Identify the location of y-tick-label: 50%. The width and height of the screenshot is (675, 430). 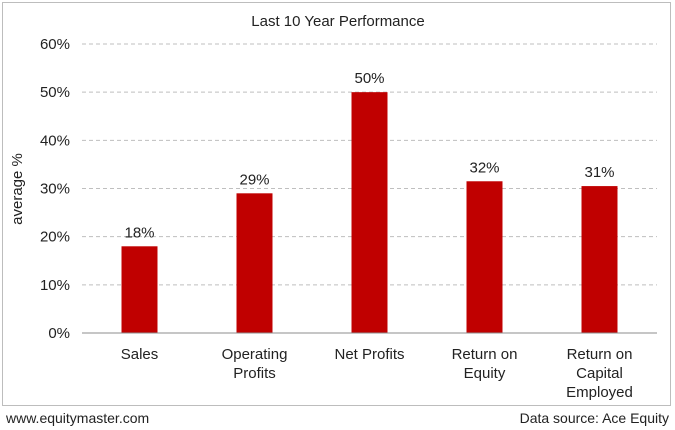
(55, 92).